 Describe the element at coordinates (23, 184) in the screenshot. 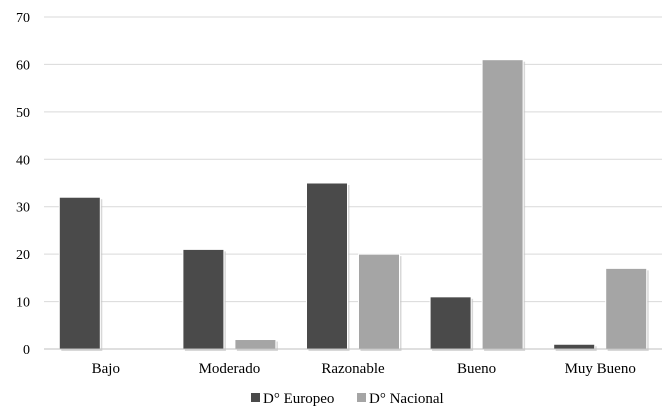

I see `y-axis-ticks: 0 10 20 30 40 50 60 70` at that location.